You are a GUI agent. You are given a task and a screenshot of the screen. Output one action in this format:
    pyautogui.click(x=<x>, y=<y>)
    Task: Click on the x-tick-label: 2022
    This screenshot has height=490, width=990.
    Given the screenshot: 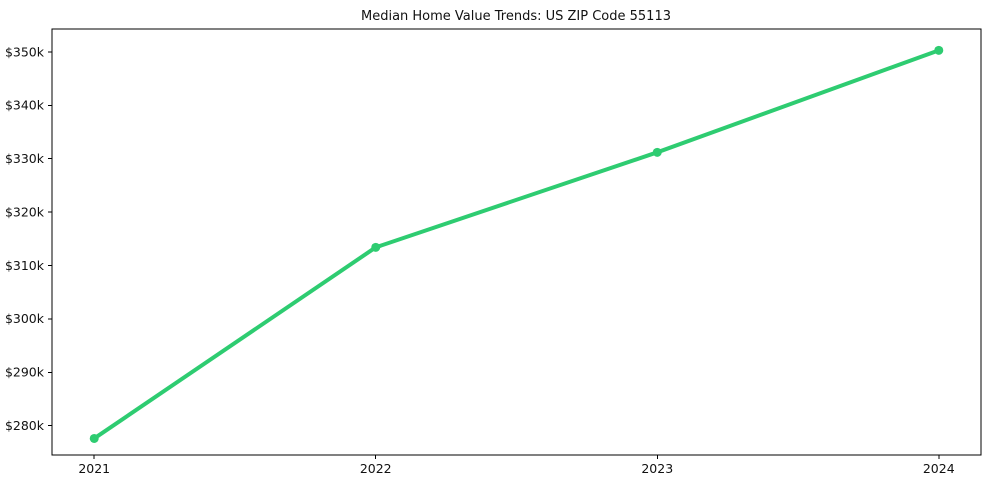 What is the action you would take?
    pyautogui.click(x=376, y=468)
    